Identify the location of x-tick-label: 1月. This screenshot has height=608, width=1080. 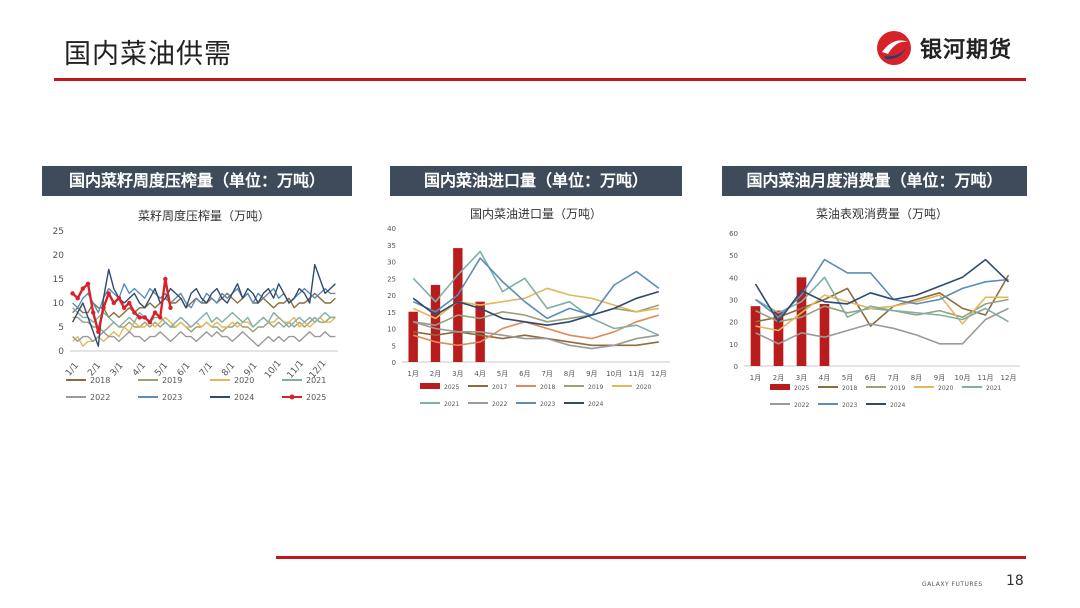
(755, 378).